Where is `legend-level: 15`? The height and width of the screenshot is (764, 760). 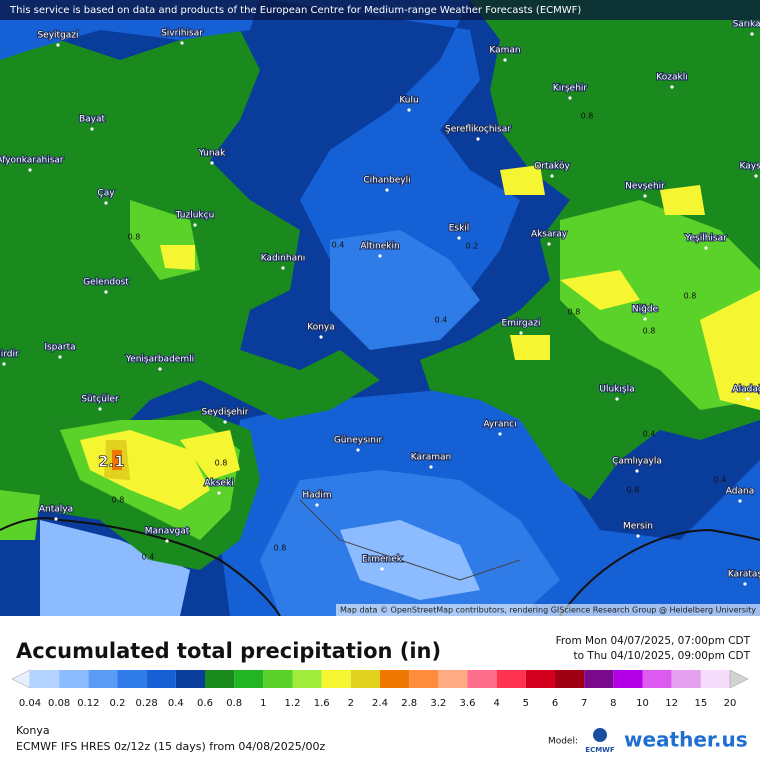
legend-level: 15 is located at coordinates (700, 703).